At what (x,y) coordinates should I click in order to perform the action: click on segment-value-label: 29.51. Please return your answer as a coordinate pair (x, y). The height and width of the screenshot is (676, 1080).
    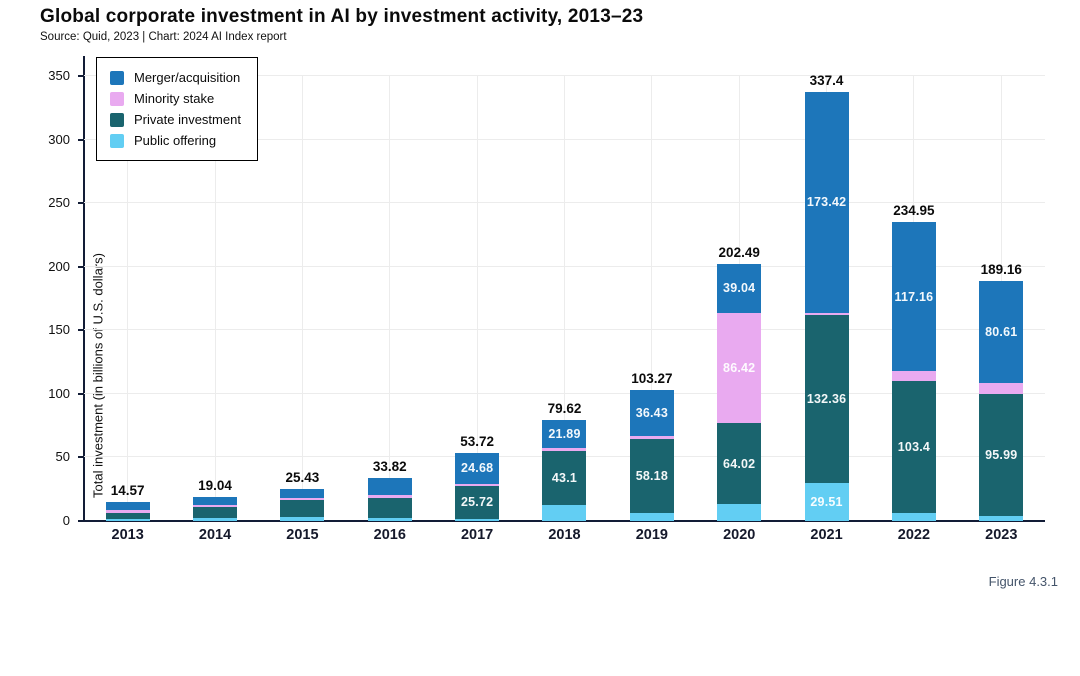
    Looking at the image, I should click on (826, 502).